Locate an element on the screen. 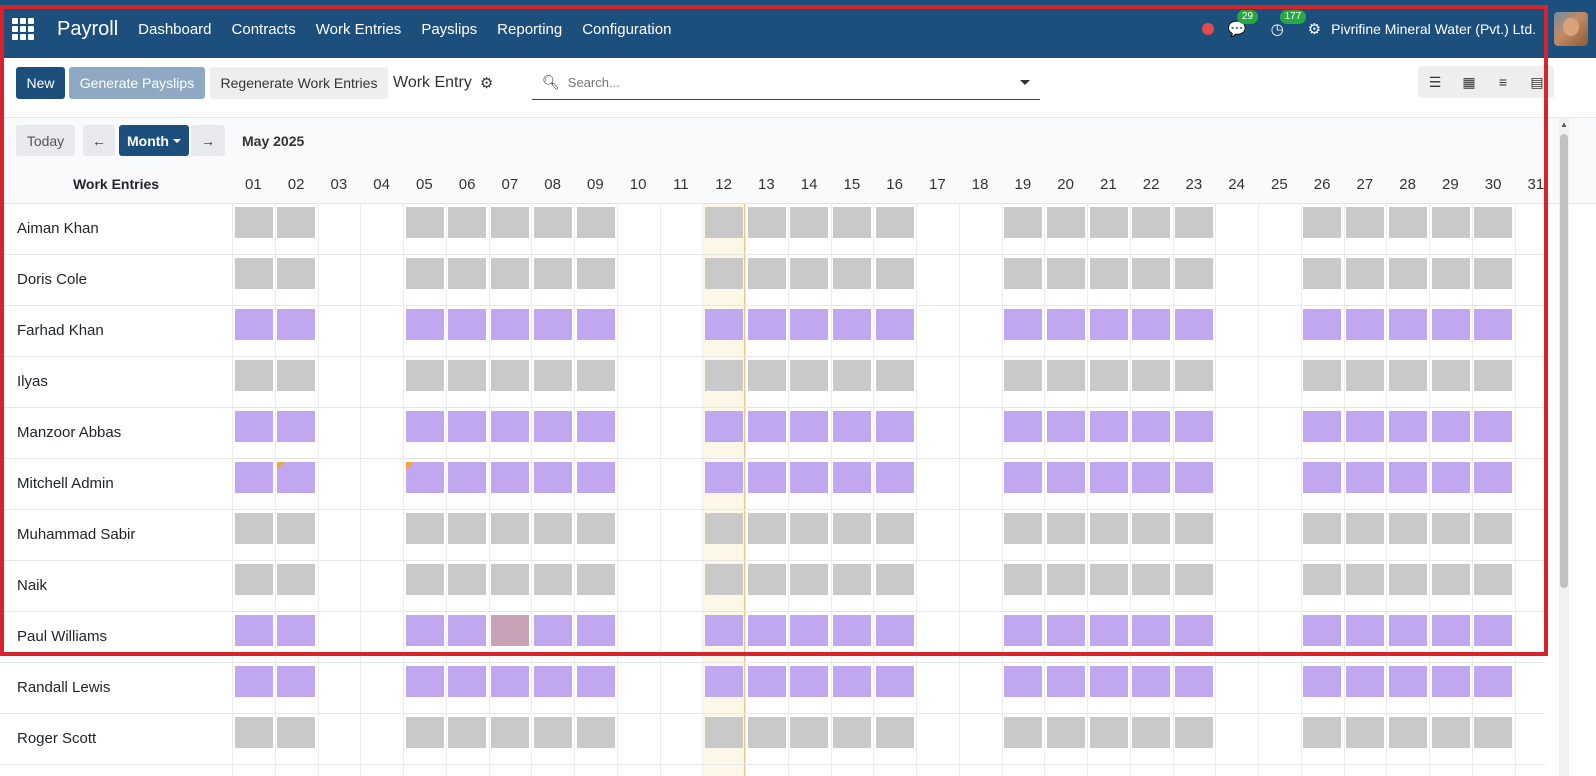 The image size is (1596, 776). search-options-toggle-icon is located at coordinates (1025, 82).